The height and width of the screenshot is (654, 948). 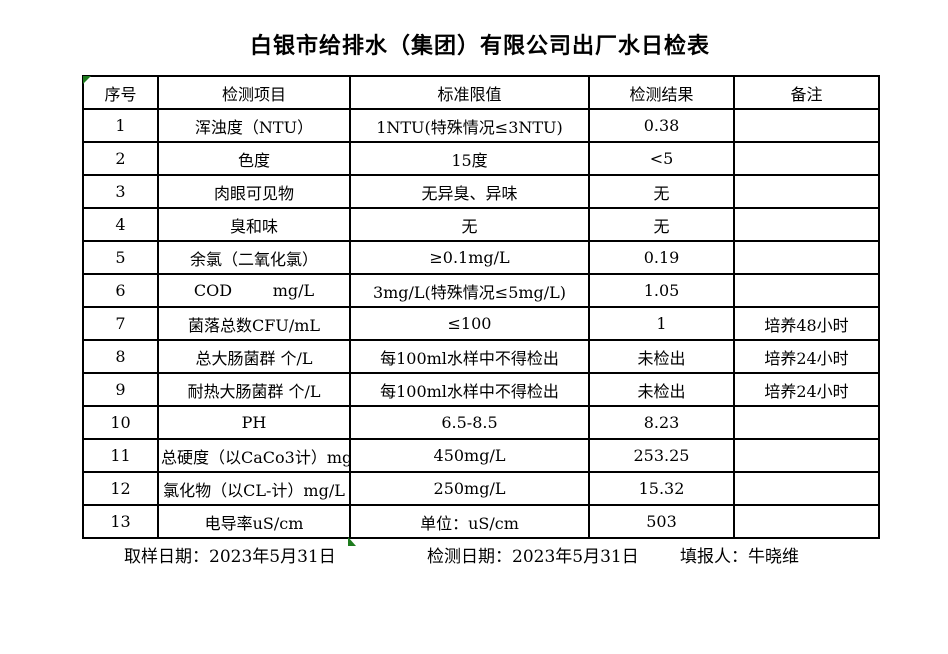 What do you see at coordinates (254, 323) in the screenshot?
I see `cell-item: 菌落总数CFU/mL` at bounding box center [254, 323].